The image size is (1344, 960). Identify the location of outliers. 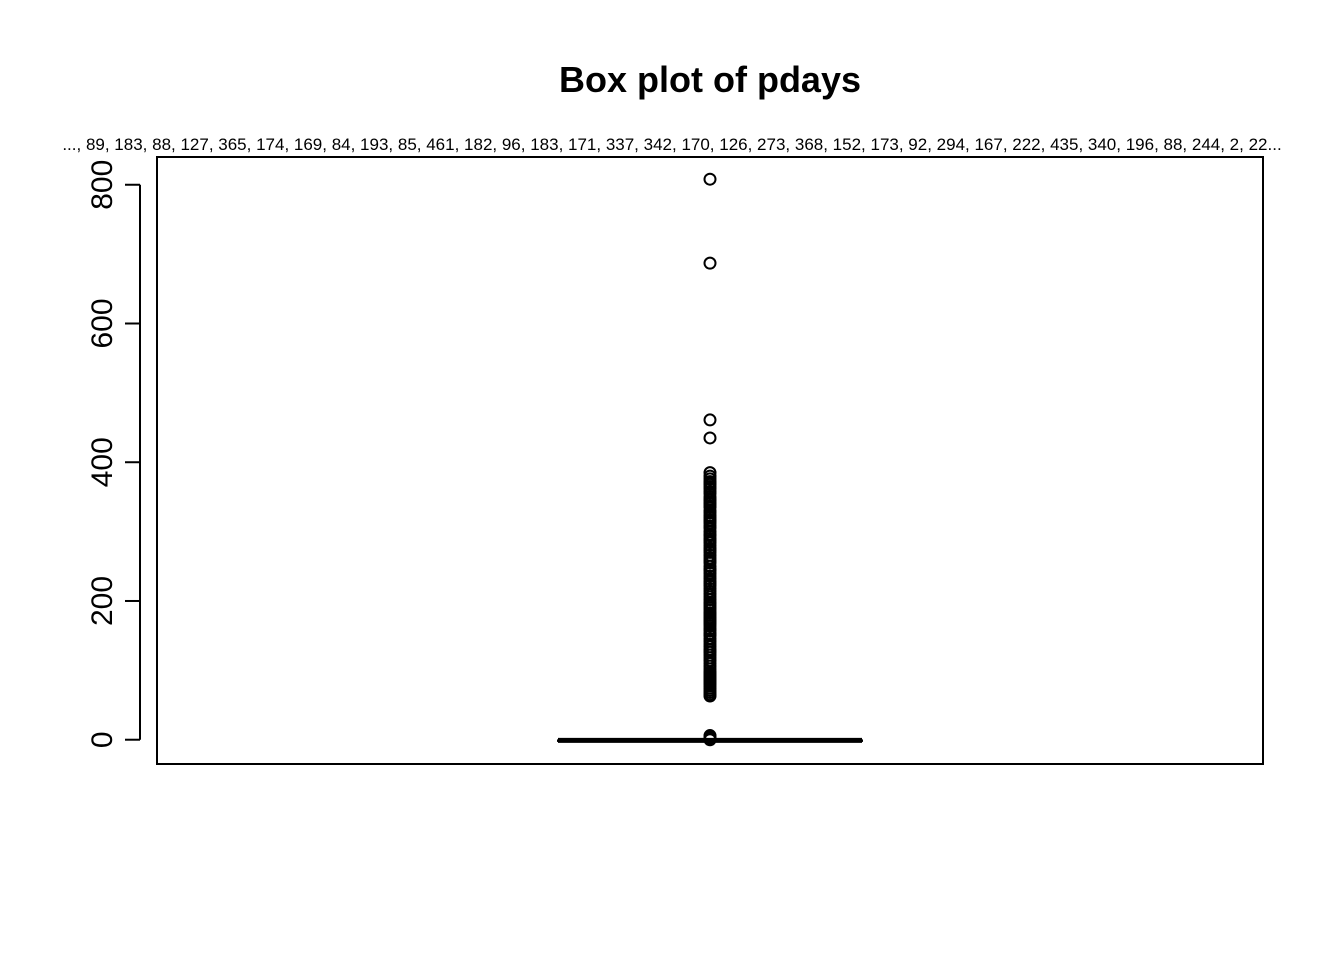
(710, 459).